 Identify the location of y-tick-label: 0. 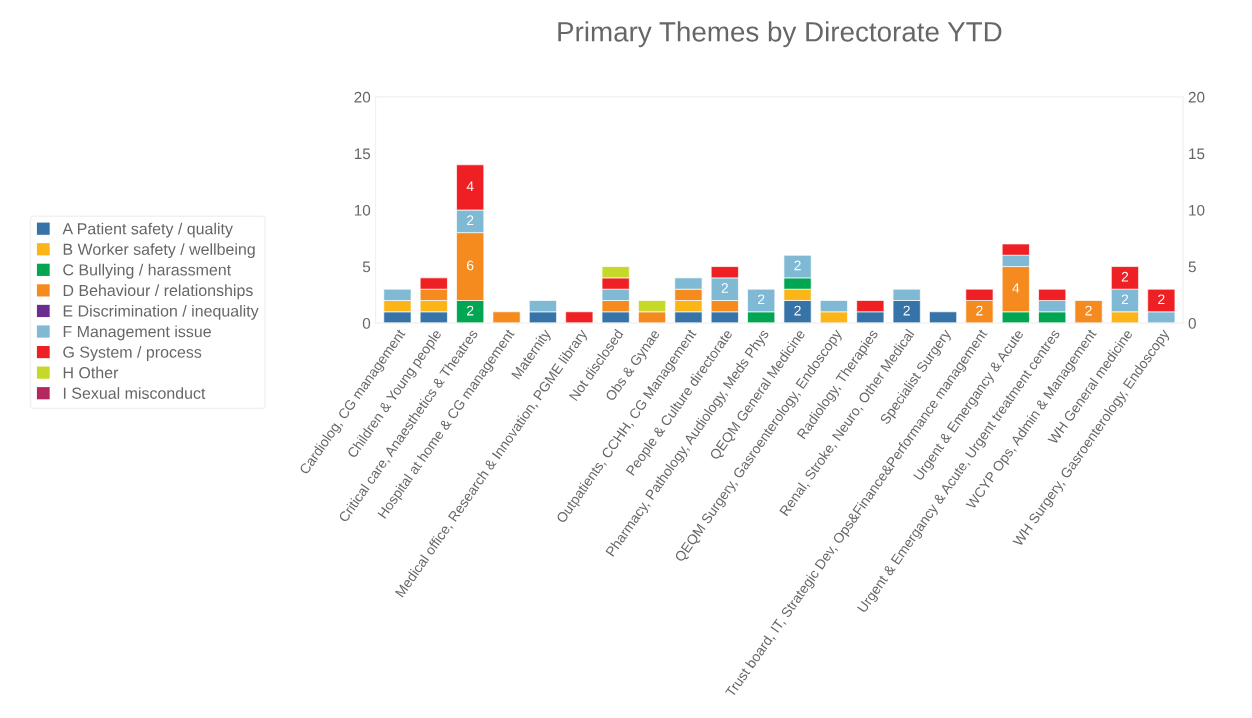
(366, 323).